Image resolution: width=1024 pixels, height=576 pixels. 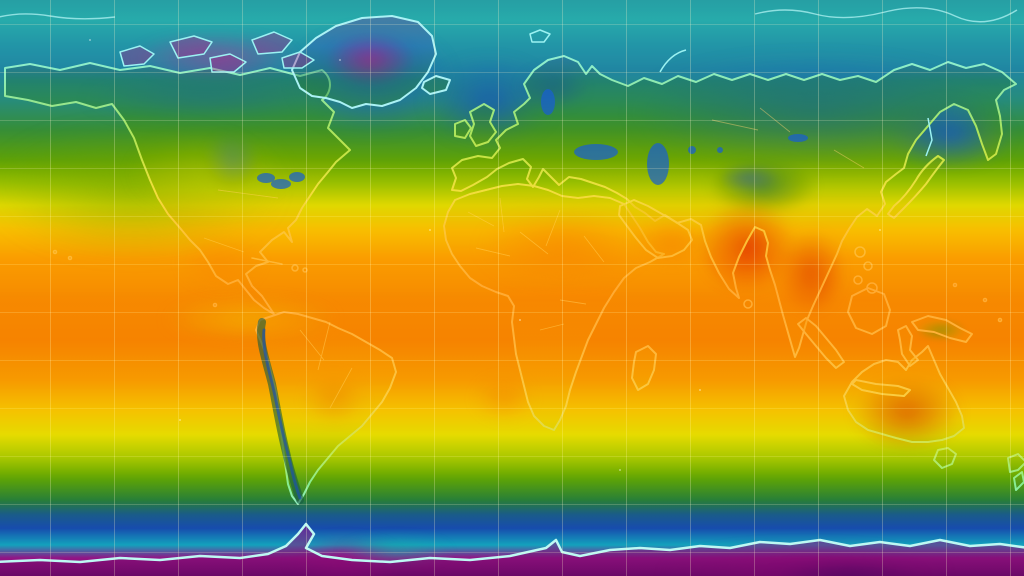 I want to click on java-coastline, so click(x=881, y=388).